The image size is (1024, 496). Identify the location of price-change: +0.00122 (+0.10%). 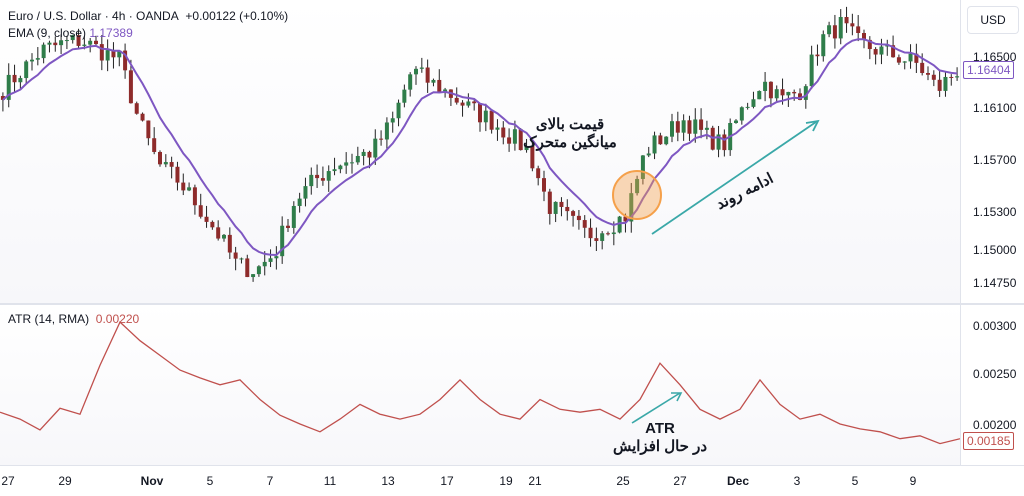
(237, 16).